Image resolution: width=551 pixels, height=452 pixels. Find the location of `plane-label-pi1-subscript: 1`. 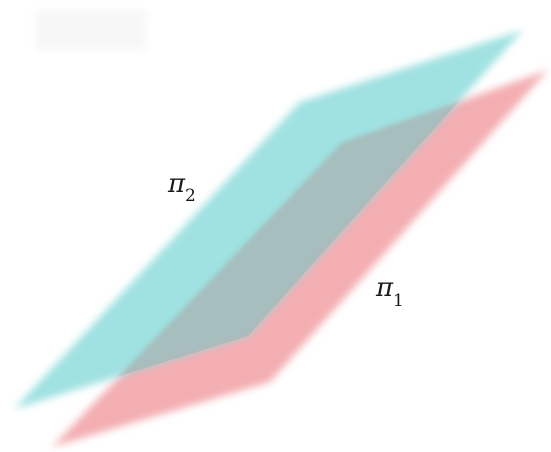

plane-label-pi1-subscript: 1 is located at coordinates (398, 301).